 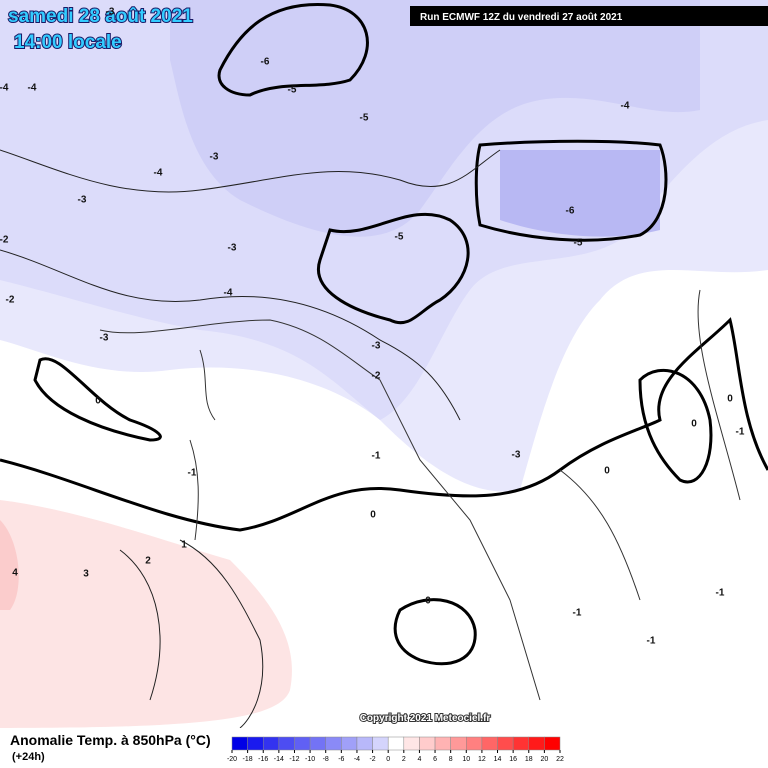 I want to click on contour-label: 2, so click(x=148, y=561).